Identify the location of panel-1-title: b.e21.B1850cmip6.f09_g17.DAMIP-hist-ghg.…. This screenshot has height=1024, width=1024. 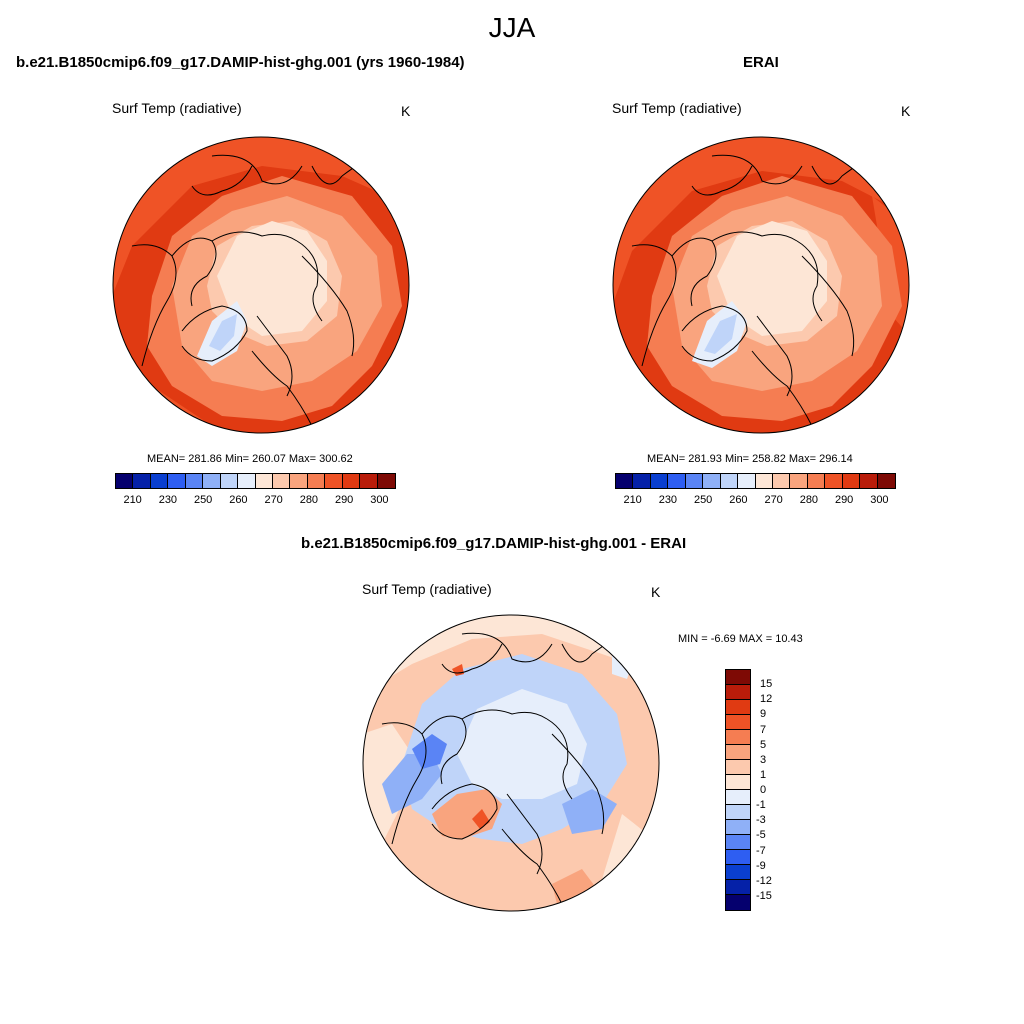
(240, 62).